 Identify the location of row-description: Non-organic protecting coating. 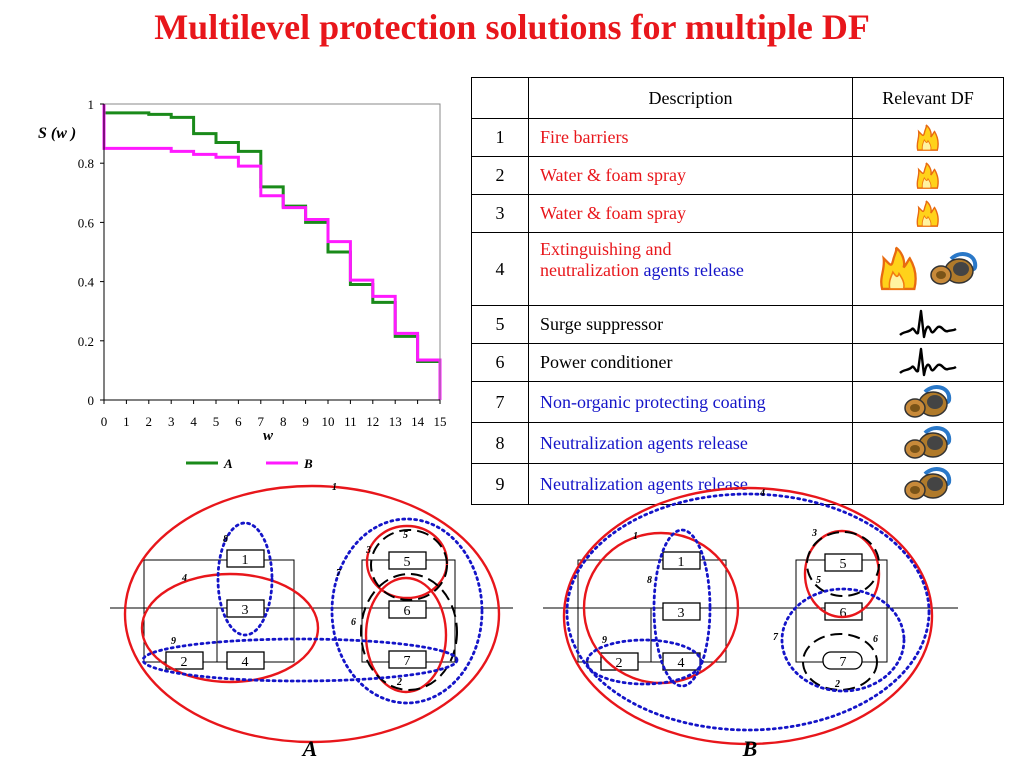
(690, 402).